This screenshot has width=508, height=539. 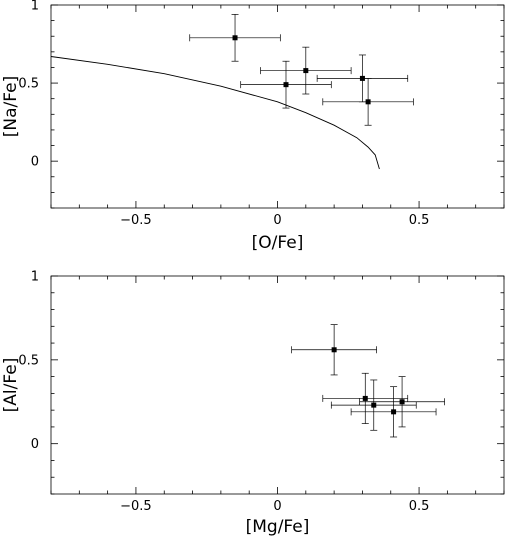 I want to click on y-axis-label: [Al/Fe], so click(x=11, y=385).